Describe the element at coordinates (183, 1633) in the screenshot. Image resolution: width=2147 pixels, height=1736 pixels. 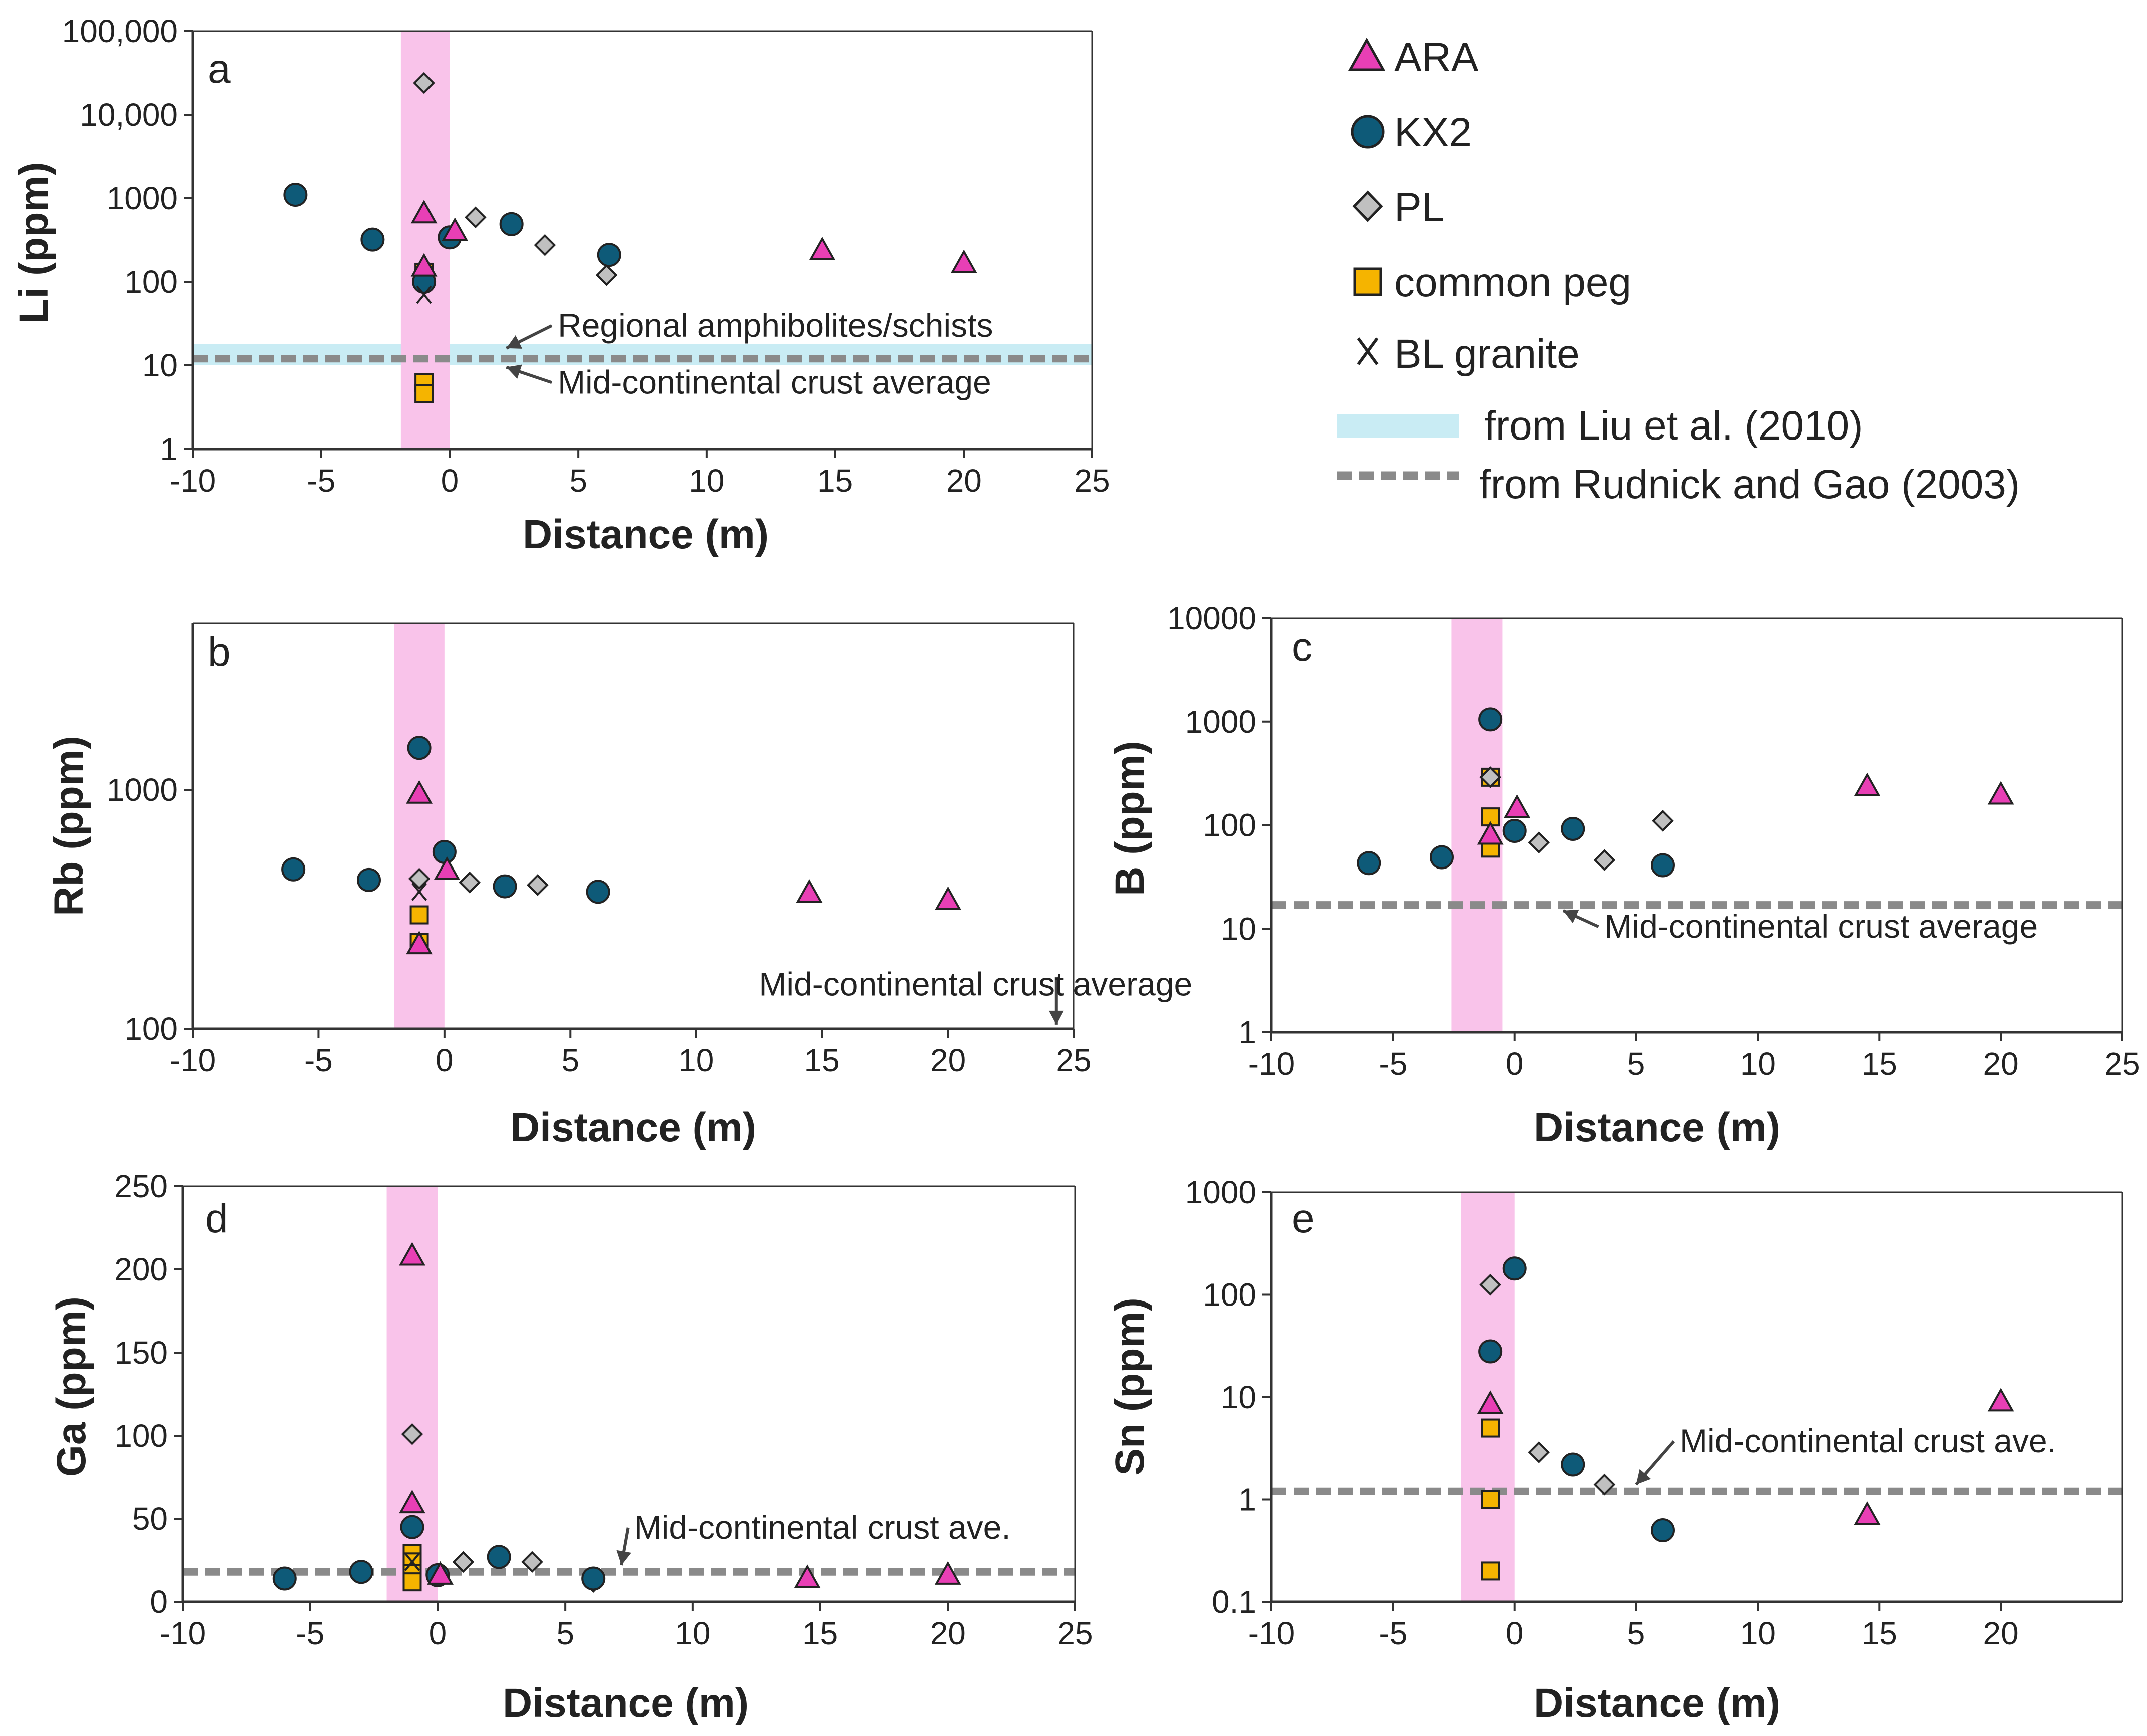
I see `x-tick-label-d-0: -10` at that location.